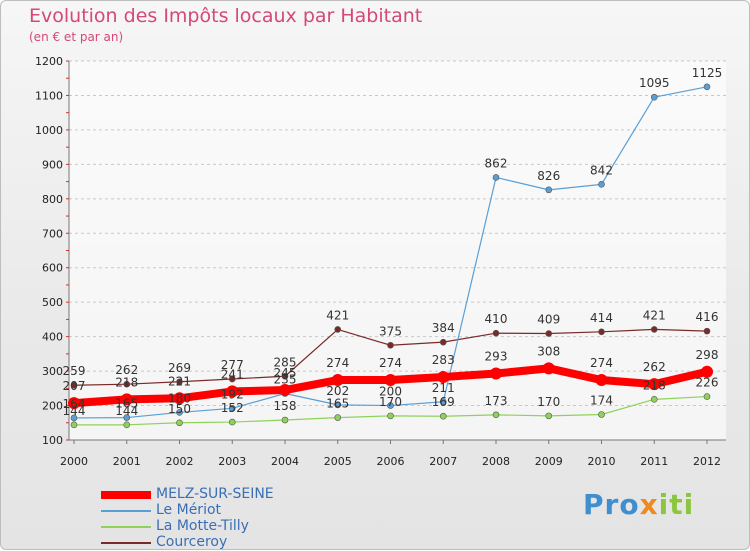 The image size is (750, 551). What do you see at coordinates (548, 351) in the screenshot?
I see `data-label: 308` at bounding box center [548, 351].